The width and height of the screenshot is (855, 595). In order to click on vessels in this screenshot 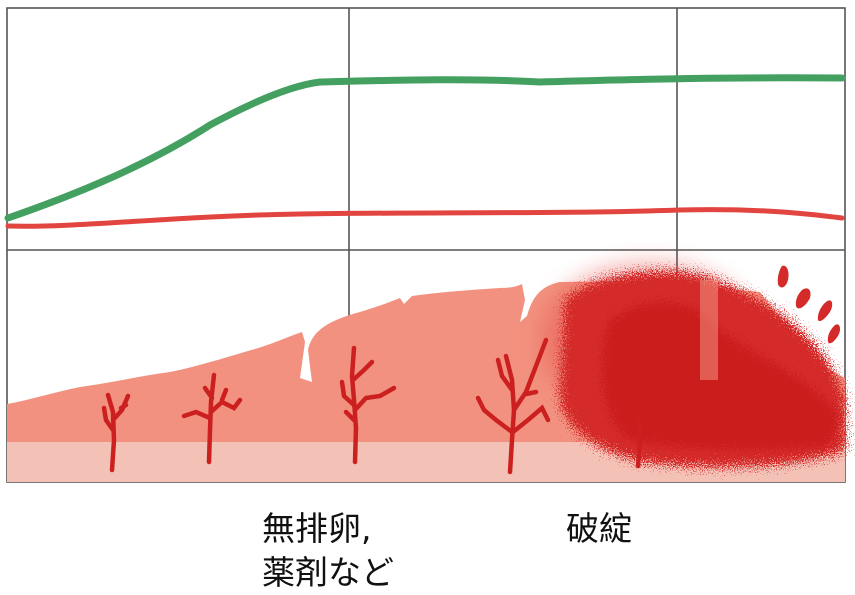, I will do `click(372, 406)`.